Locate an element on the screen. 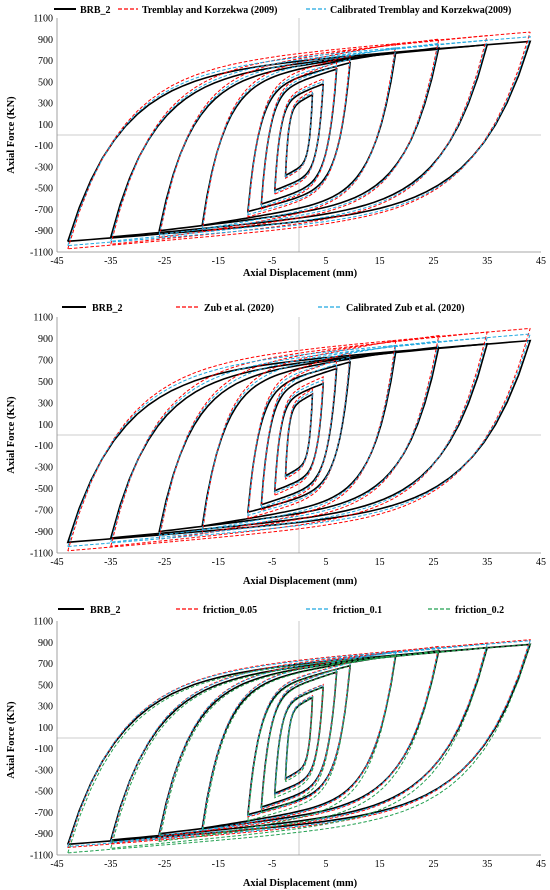 The width and height of the screenshot is (550, 890). y-tick-label: 700 is located at coordinates (45, 360).